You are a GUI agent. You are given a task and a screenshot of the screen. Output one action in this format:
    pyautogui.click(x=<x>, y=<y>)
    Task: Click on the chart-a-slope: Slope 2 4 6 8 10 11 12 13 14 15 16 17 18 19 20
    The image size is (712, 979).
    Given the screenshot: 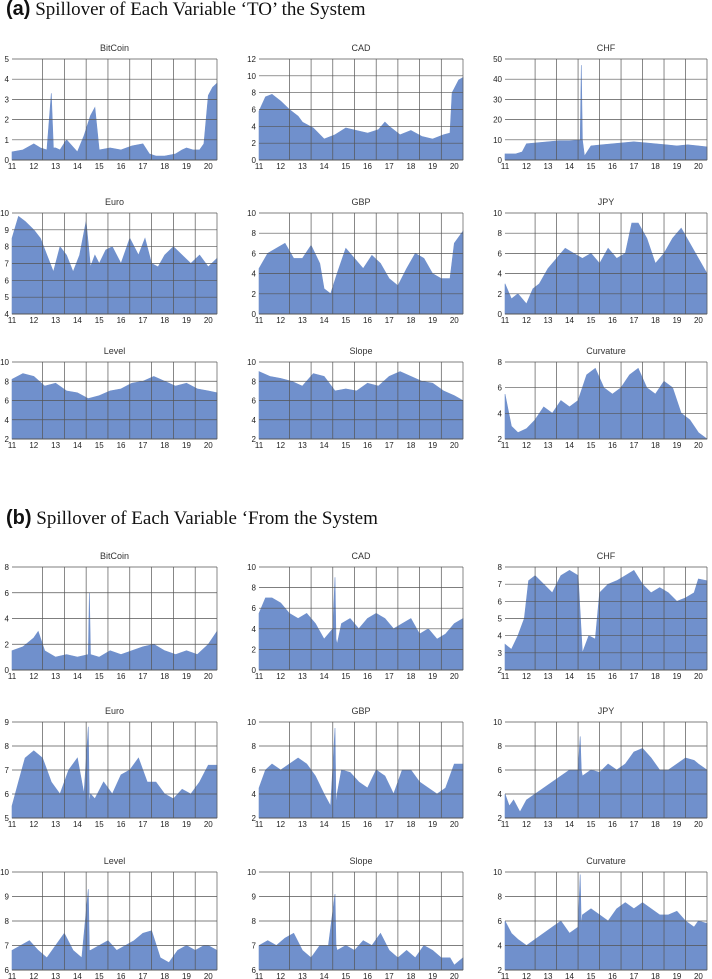 What is the action you would take?
    pyautogui.click(x=355, y=398)
    